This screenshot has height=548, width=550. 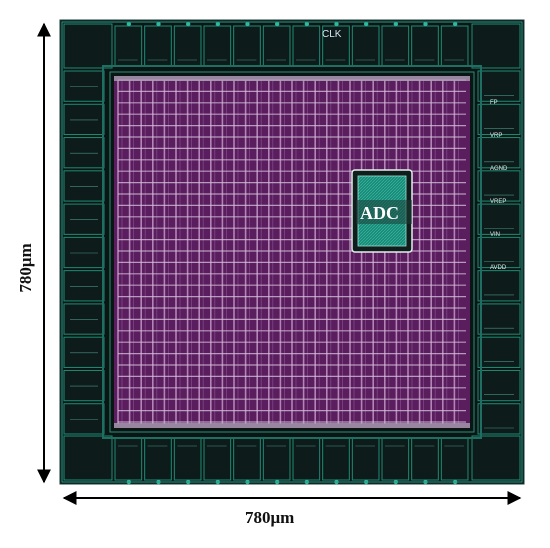 I want to click on adc-label: ADC, so click(x=379, y=213).